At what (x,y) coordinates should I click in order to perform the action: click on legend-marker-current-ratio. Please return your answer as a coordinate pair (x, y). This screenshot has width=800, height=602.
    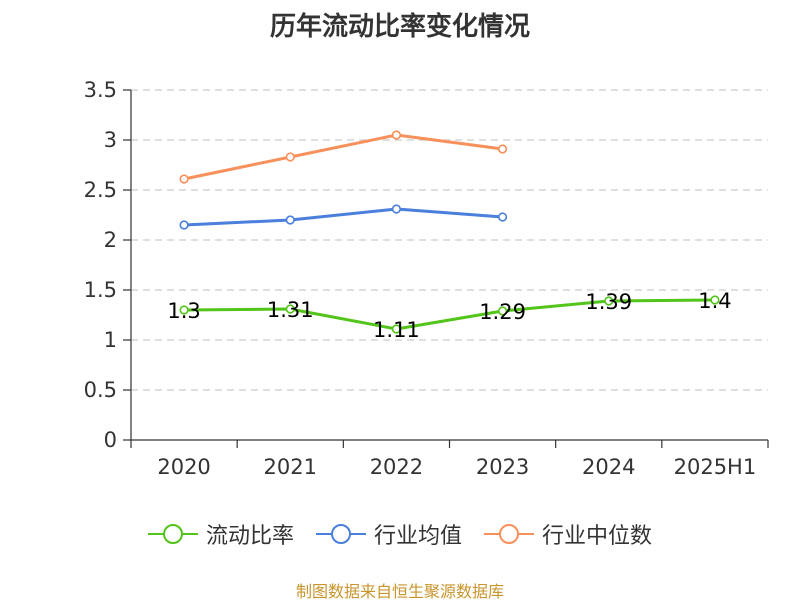
    Looking at the image, I should click on (172, 534).